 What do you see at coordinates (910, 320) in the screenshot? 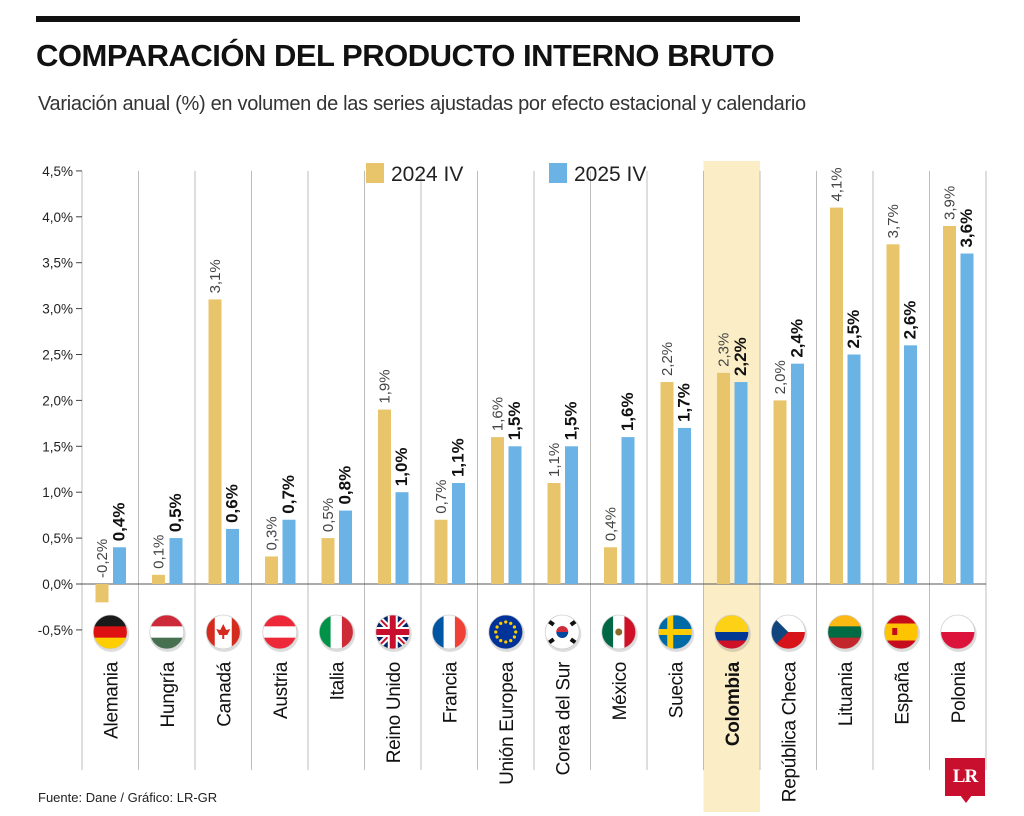
I see `value-label-2025: 2,6%` at bounding box center [910, 320].